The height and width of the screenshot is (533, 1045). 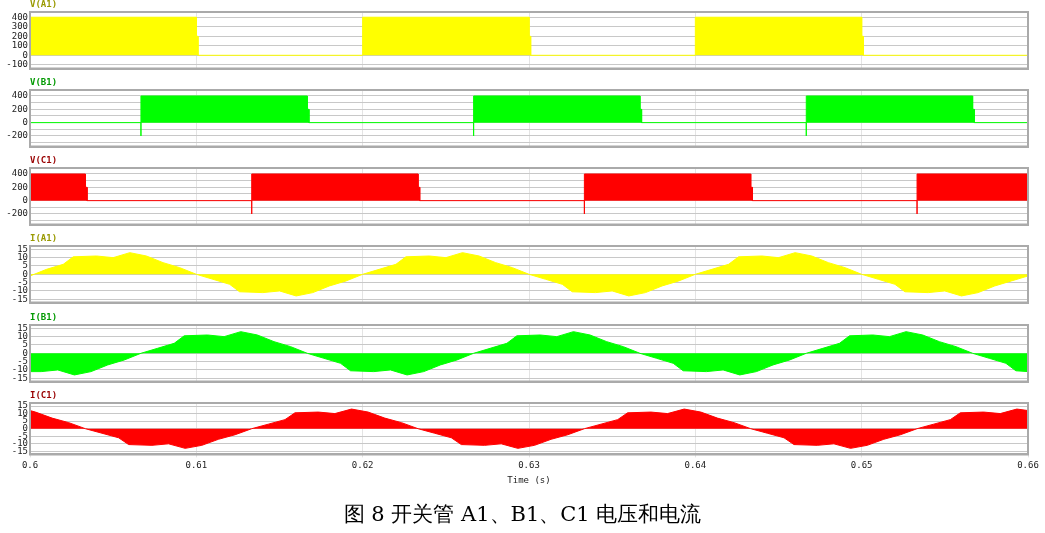 I want to click on chart-title: V(C1), so click(x=44, y=159).